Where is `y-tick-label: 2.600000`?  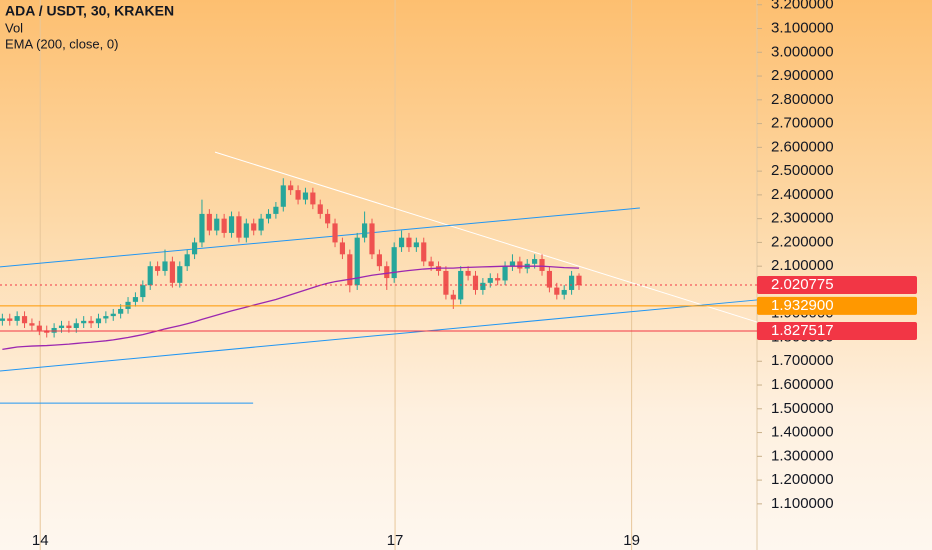 y-tick-label: 2.600000 is located at coordinates (802, 146).